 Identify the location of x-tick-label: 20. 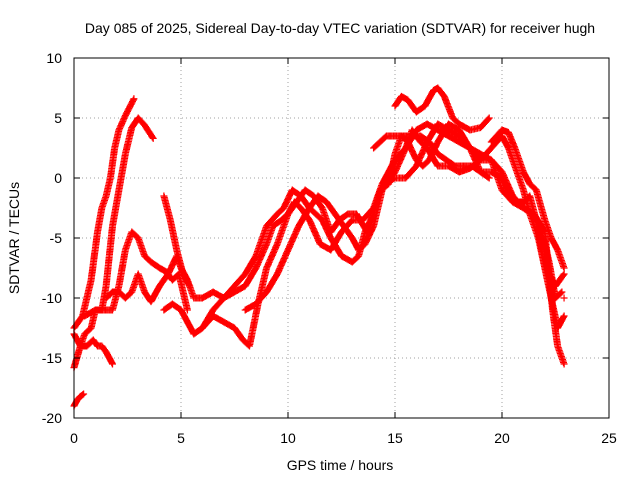
(502, 438).